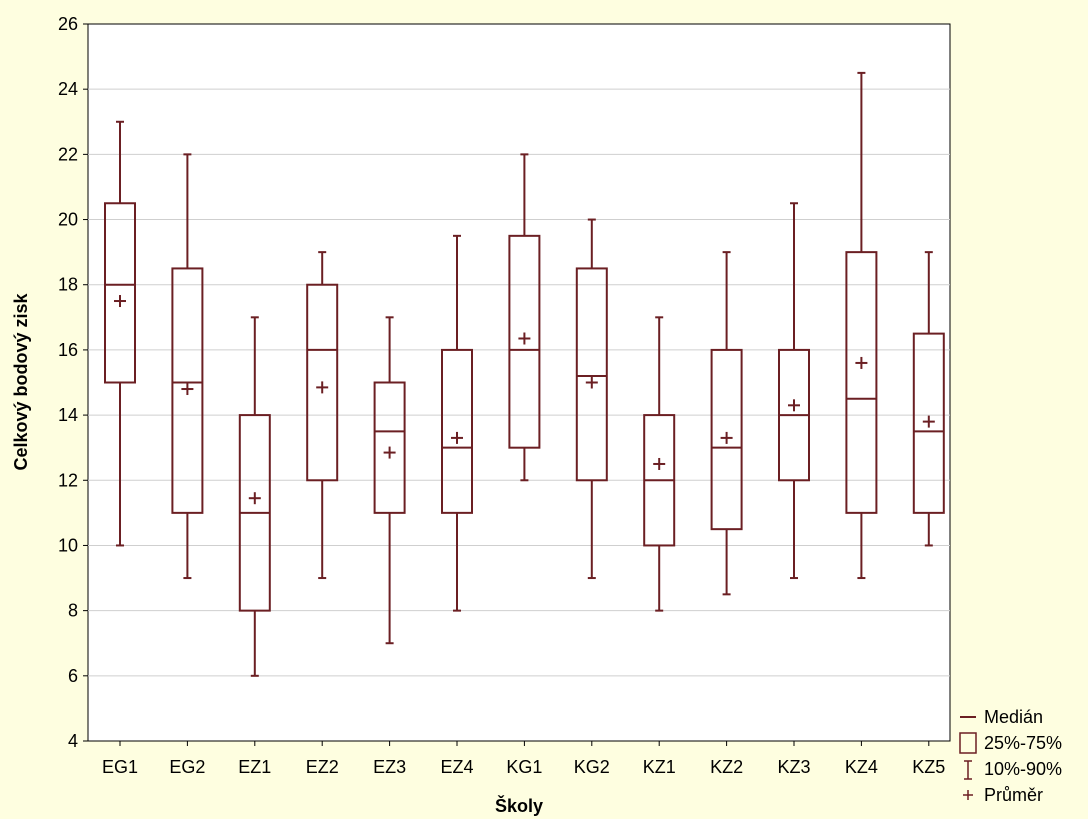  I want to click on legend-label: 25%-75%, so click(1023, 743).